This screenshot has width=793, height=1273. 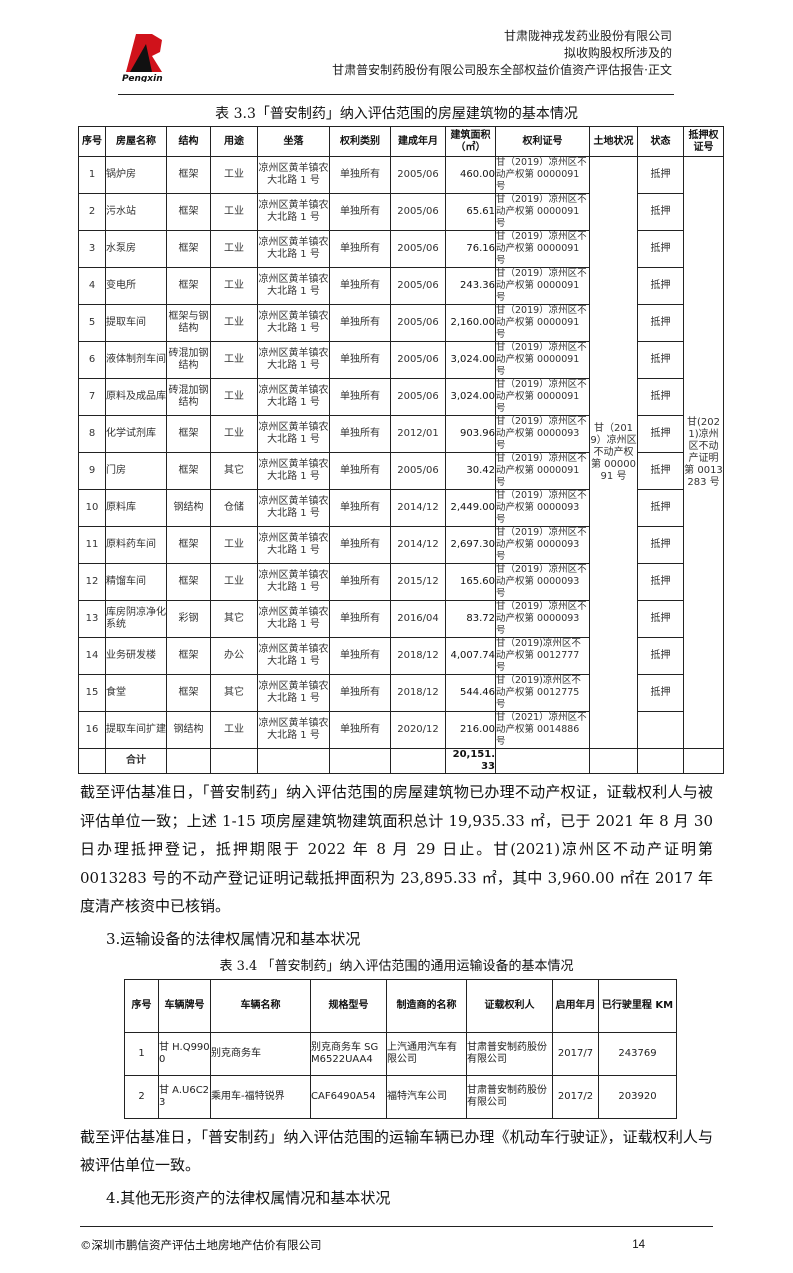 What do you see at coordinates (92, 656) in the screenshot?
I see `row-number: 14` at bounding box center [92, 656].